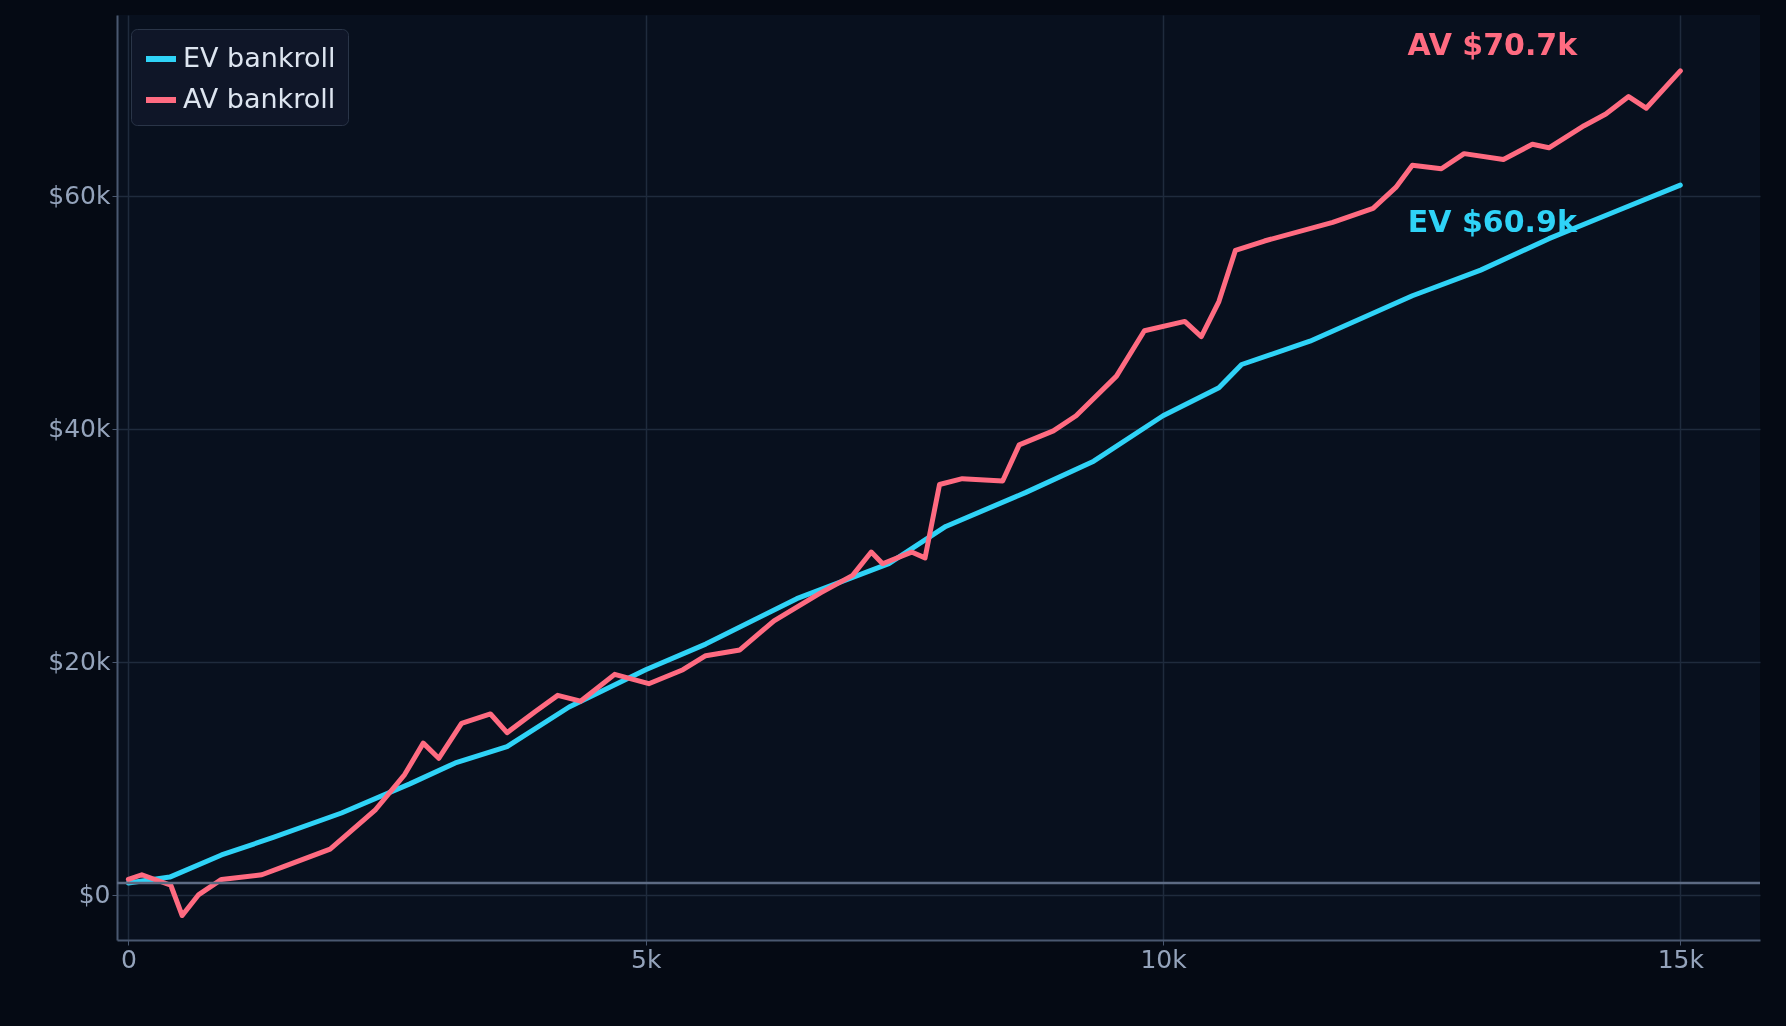 The height and width of the screenshot is (1026, 1786). I want to click on y-tick-label: $40k, so click(80, 429).